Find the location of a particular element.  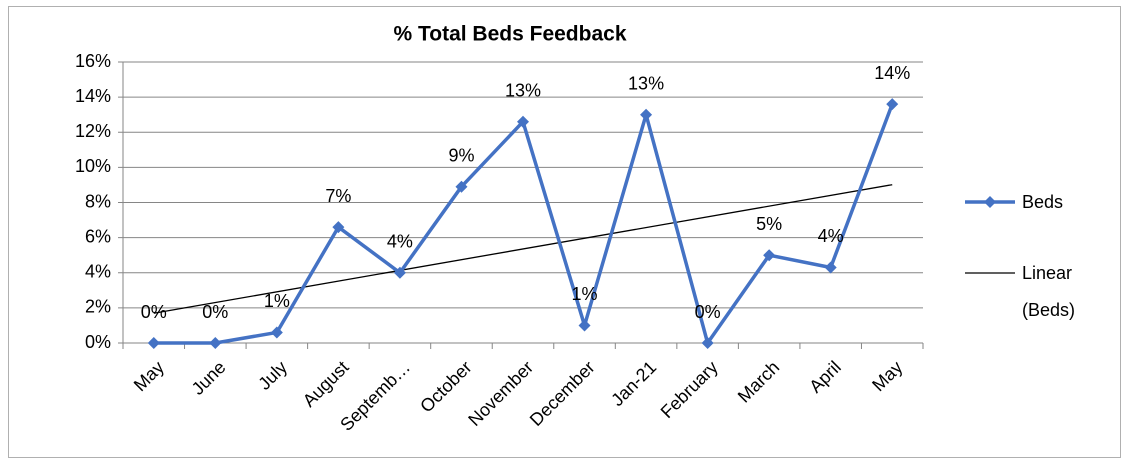

legend-label: Linear (Beds) is located at coordinates (1049, 291).